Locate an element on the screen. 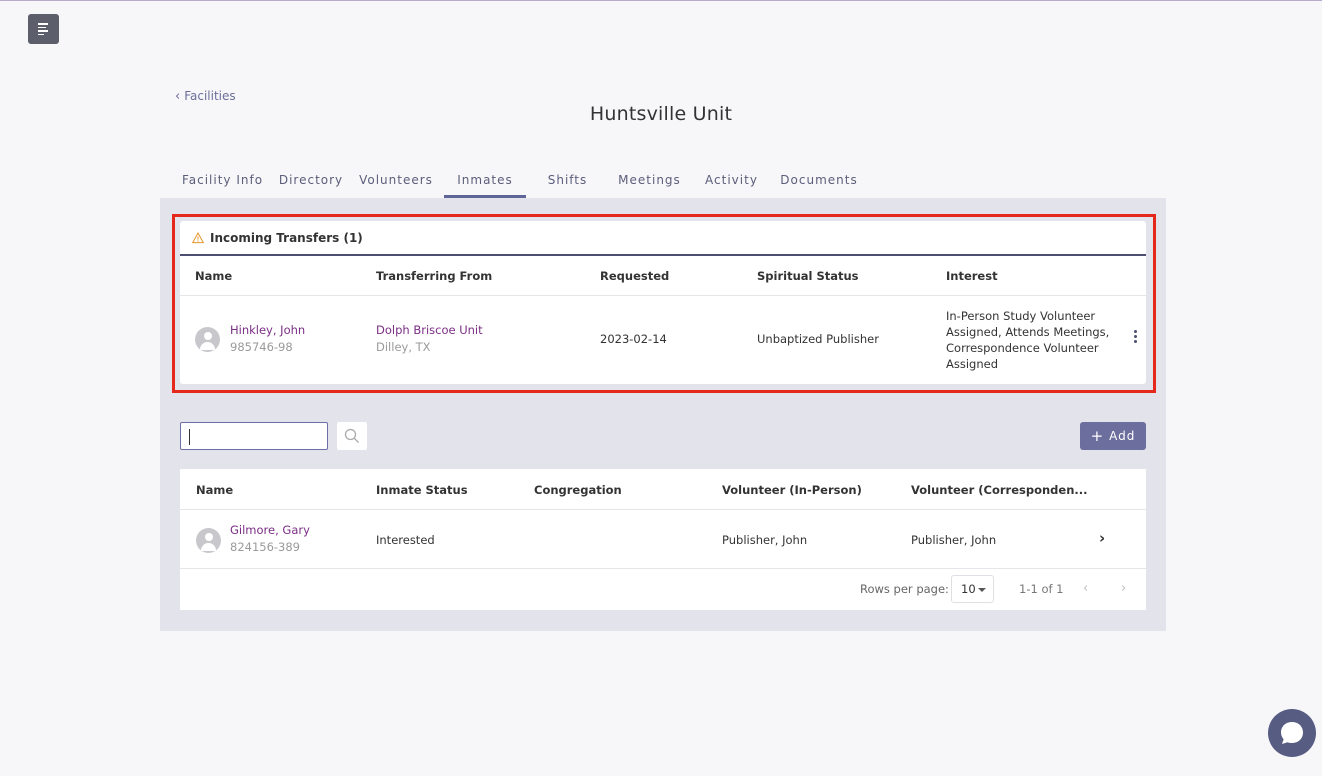 This screenshot has height=776, width=1322. back-link-label: Facilities is located at coordinates (210, 96).